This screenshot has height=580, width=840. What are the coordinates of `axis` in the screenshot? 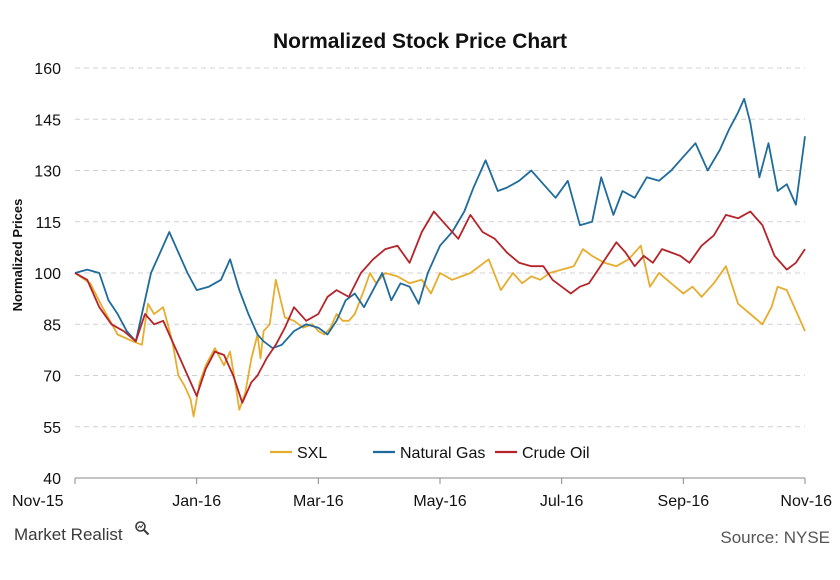 It's located at (440, 480).